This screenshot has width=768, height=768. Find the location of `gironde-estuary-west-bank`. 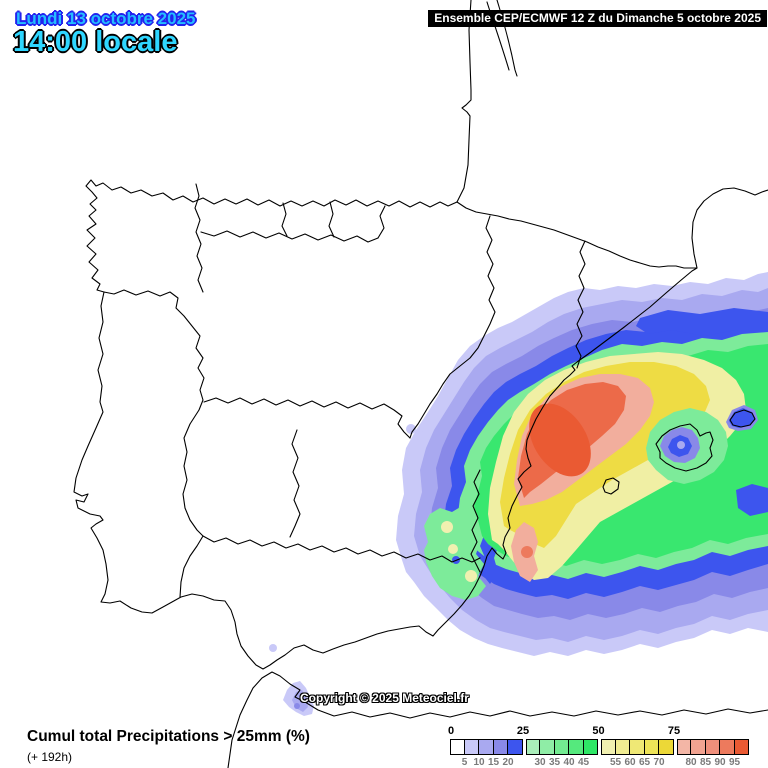

gironde-estuary-west-bank is located at coordinates (498, 36).